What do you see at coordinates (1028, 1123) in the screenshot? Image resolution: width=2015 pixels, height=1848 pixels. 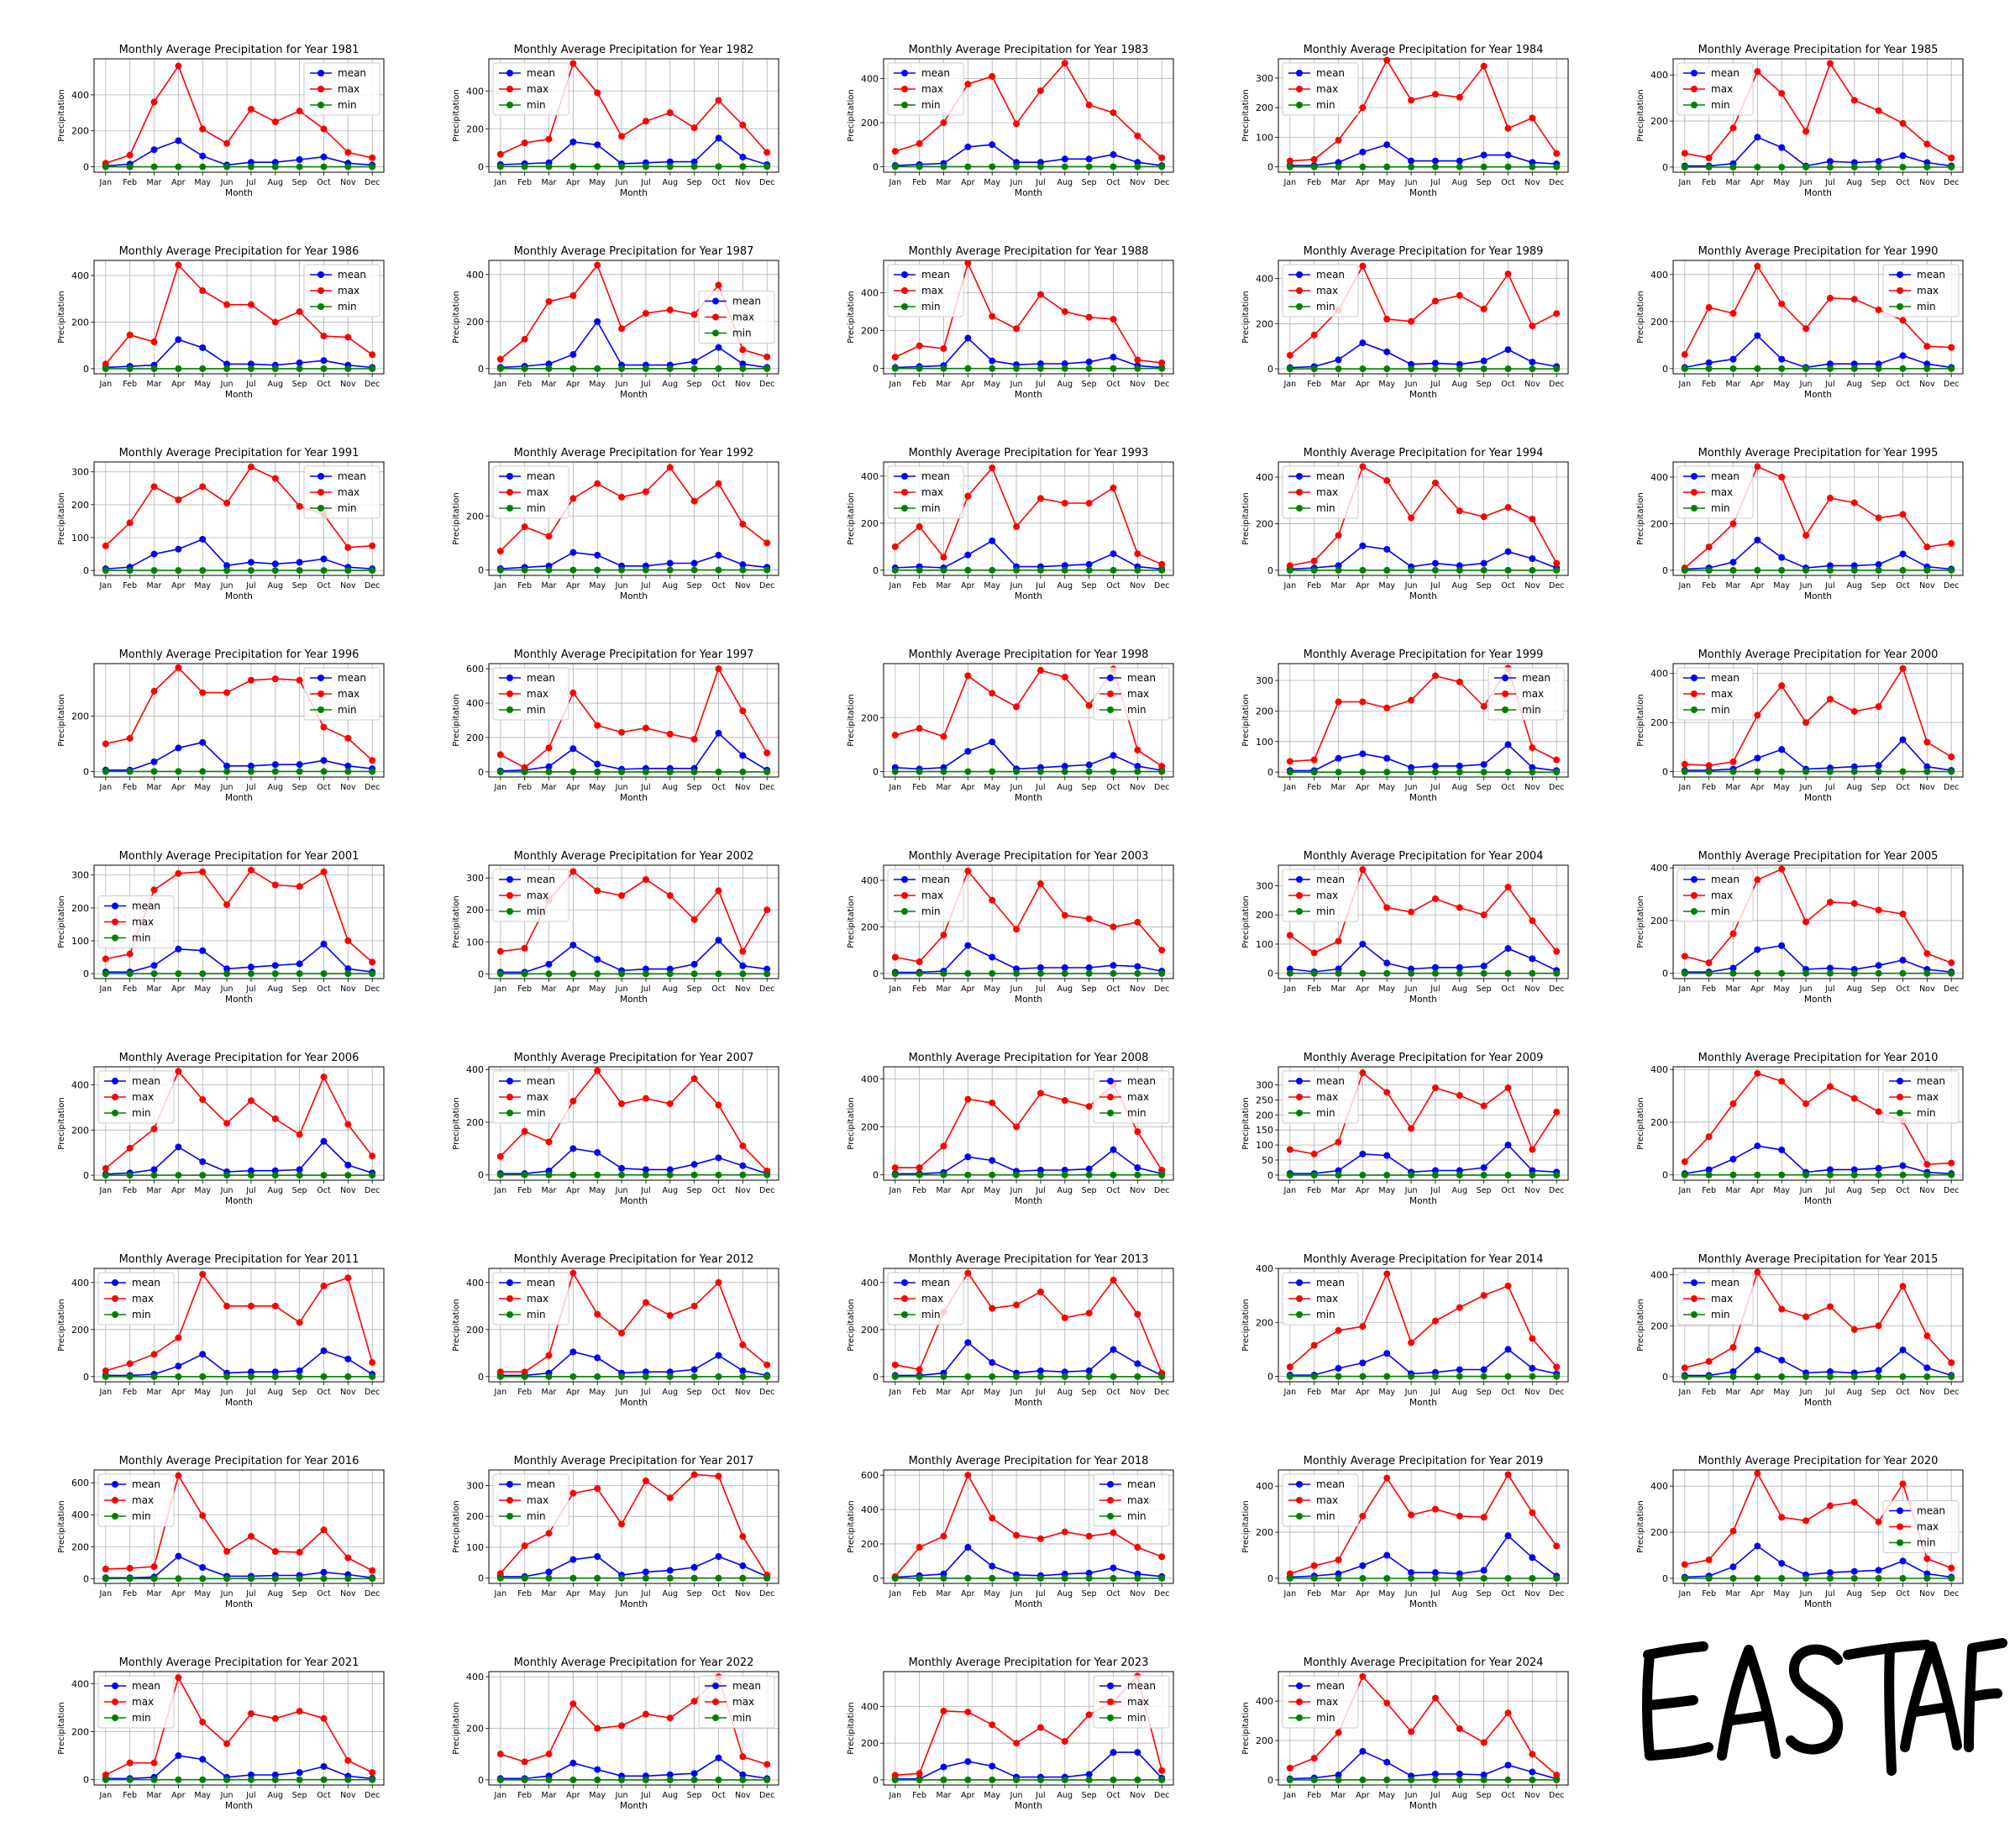 I see `plot-frame` at bounding box center [1028, 1123].